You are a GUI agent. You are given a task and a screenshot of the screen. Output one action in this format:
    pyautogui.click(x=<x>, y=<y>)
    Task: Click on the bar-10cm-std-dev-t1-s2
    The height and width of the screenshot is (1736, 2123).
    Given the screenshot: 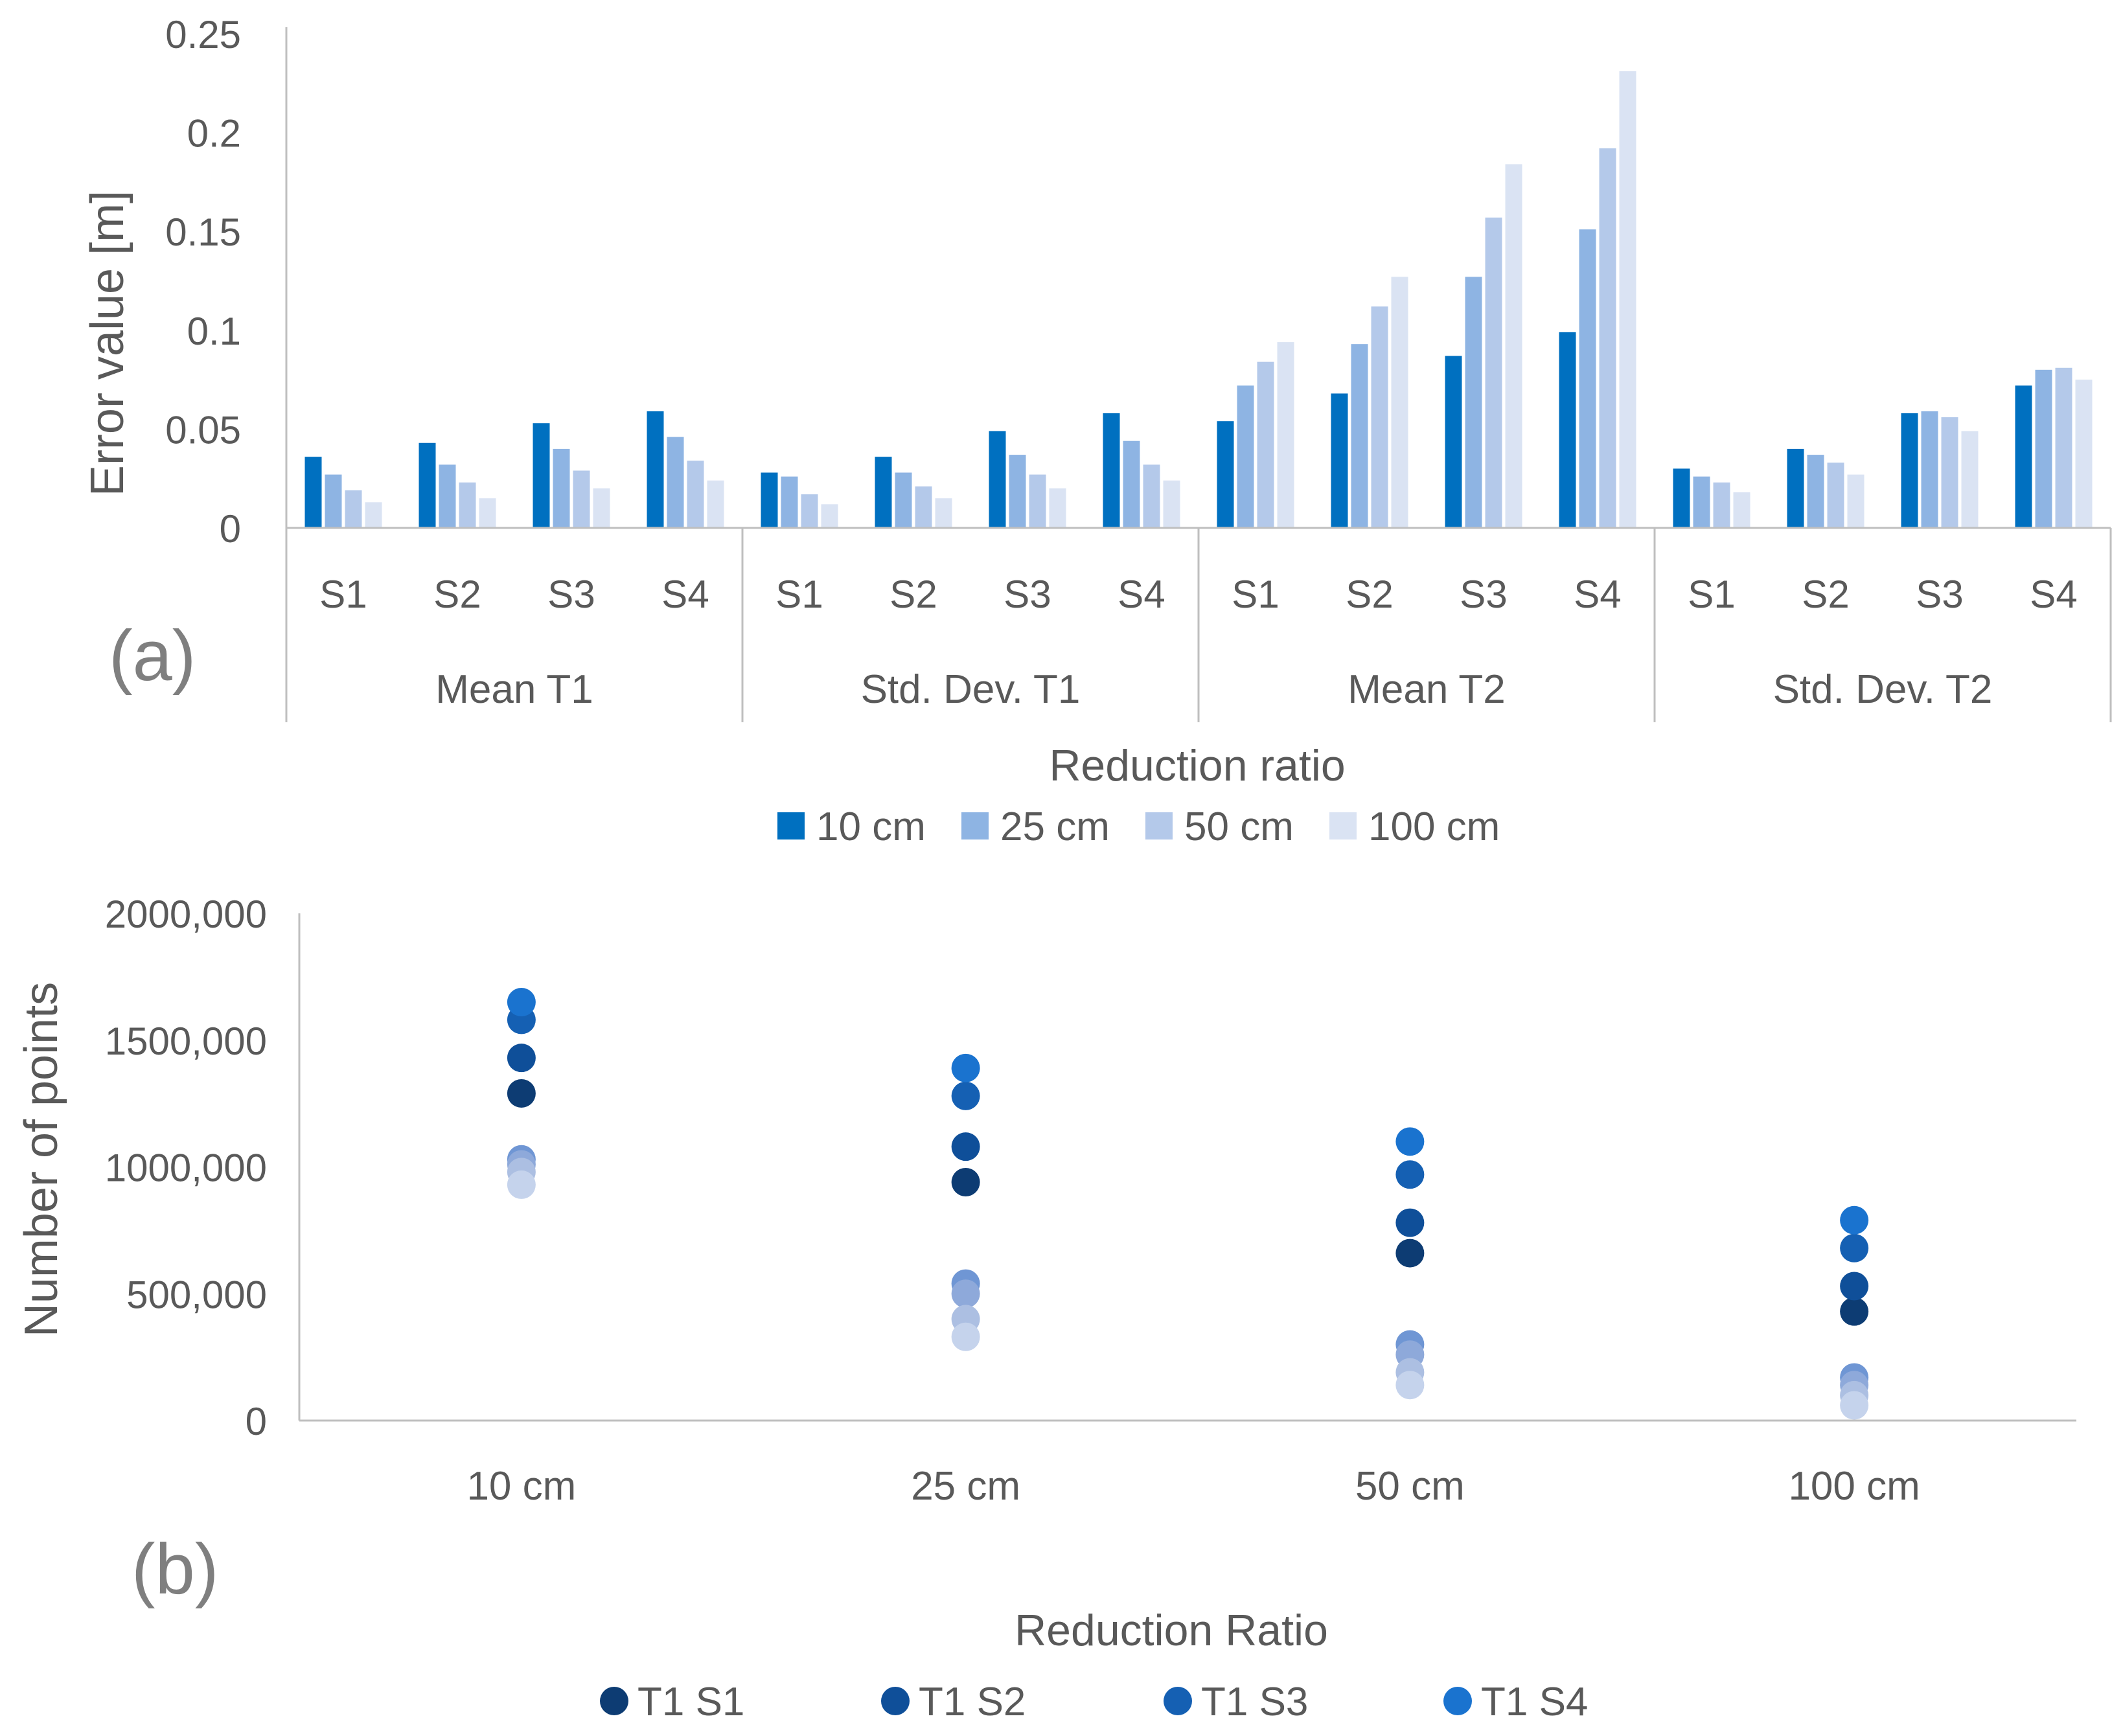 What is the action you would take?
    pyautogui.click(x=883, y=493)
    